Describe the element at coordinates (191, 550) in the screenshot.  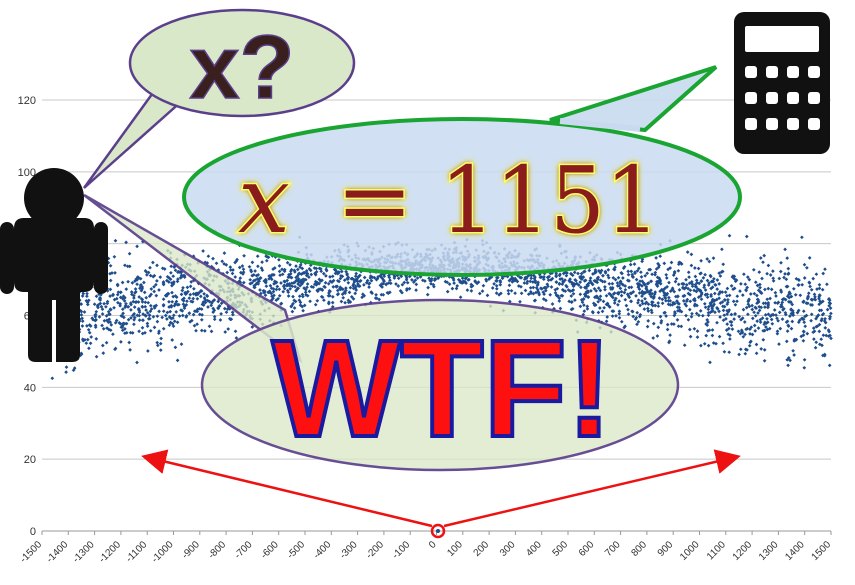
I see `x-tick-label: -900` at that location.